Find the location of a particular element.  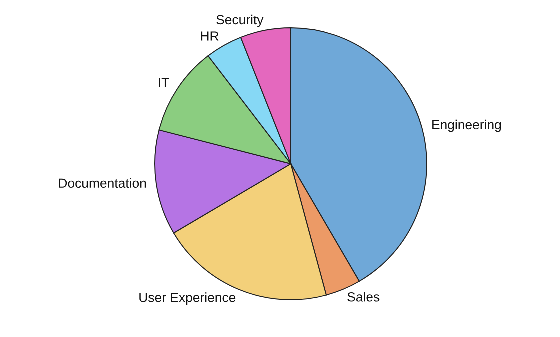

slice-label: Security is located at coordinates (240, 21).